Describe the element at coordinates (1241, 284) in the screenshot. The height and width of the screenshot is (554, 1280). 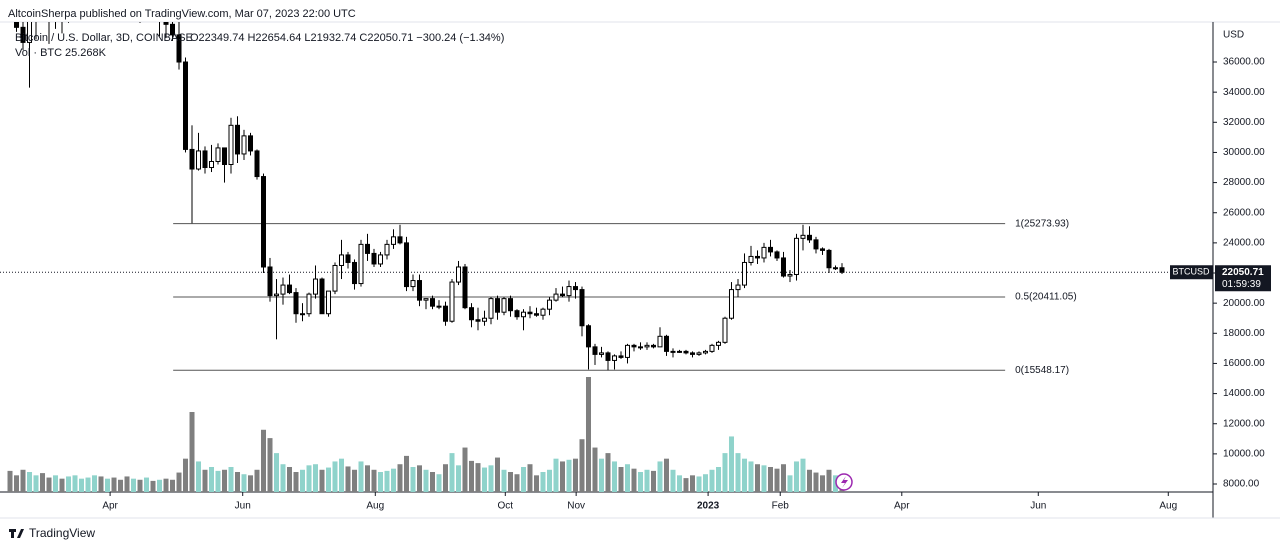
I see `price-tag-countdown: 01:59:39` at that location.